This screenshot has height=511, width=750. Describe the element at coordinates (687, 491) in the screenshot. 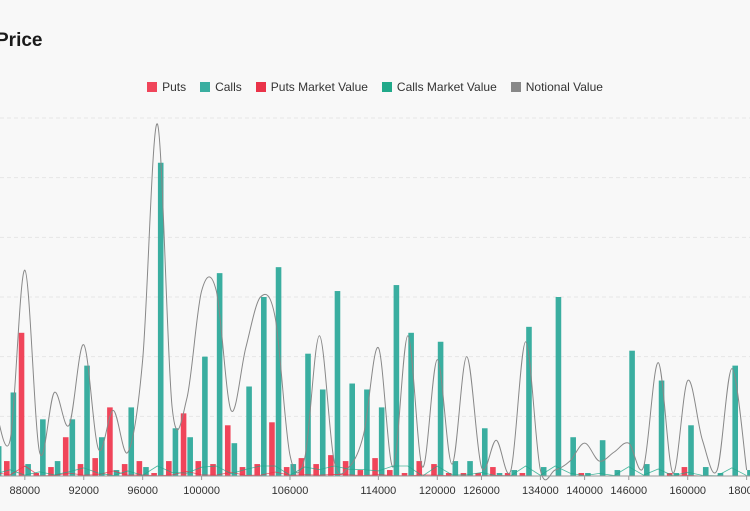

I see `x-tick-label: 160000` at that location.